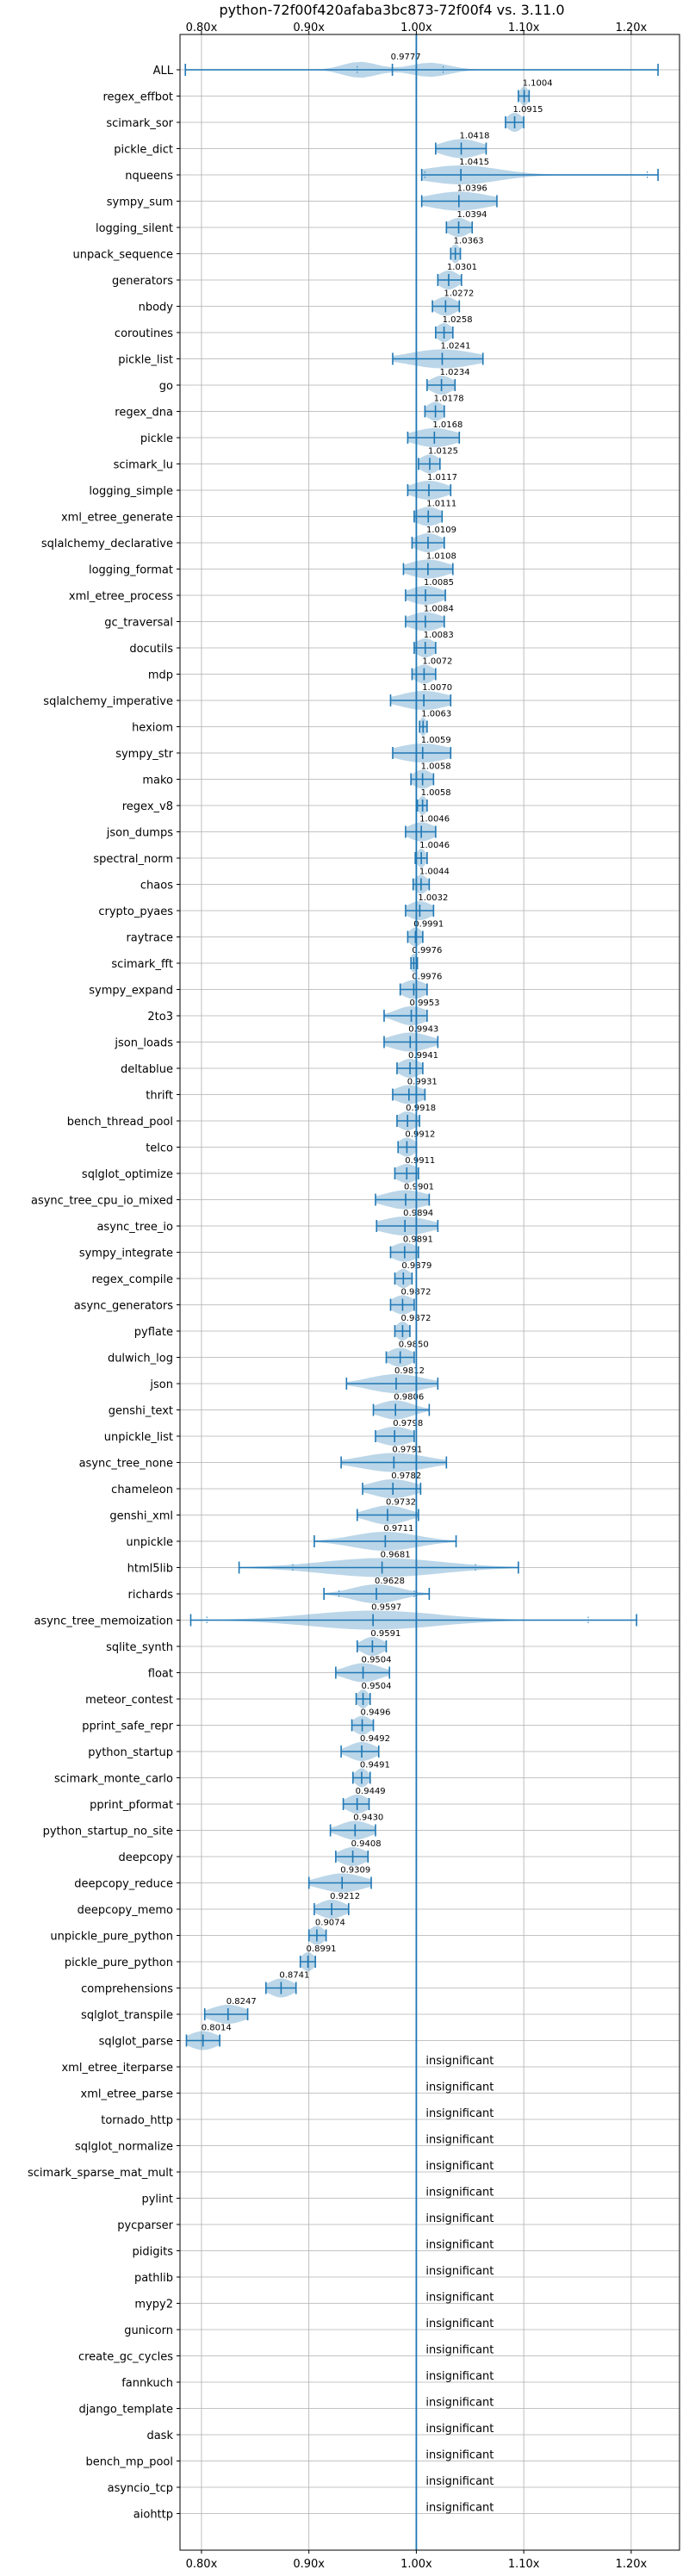 This screenshot has width=689, height=2576. I want to click on benchmark-label: sqlglot_optimize, so click(127, 1175).